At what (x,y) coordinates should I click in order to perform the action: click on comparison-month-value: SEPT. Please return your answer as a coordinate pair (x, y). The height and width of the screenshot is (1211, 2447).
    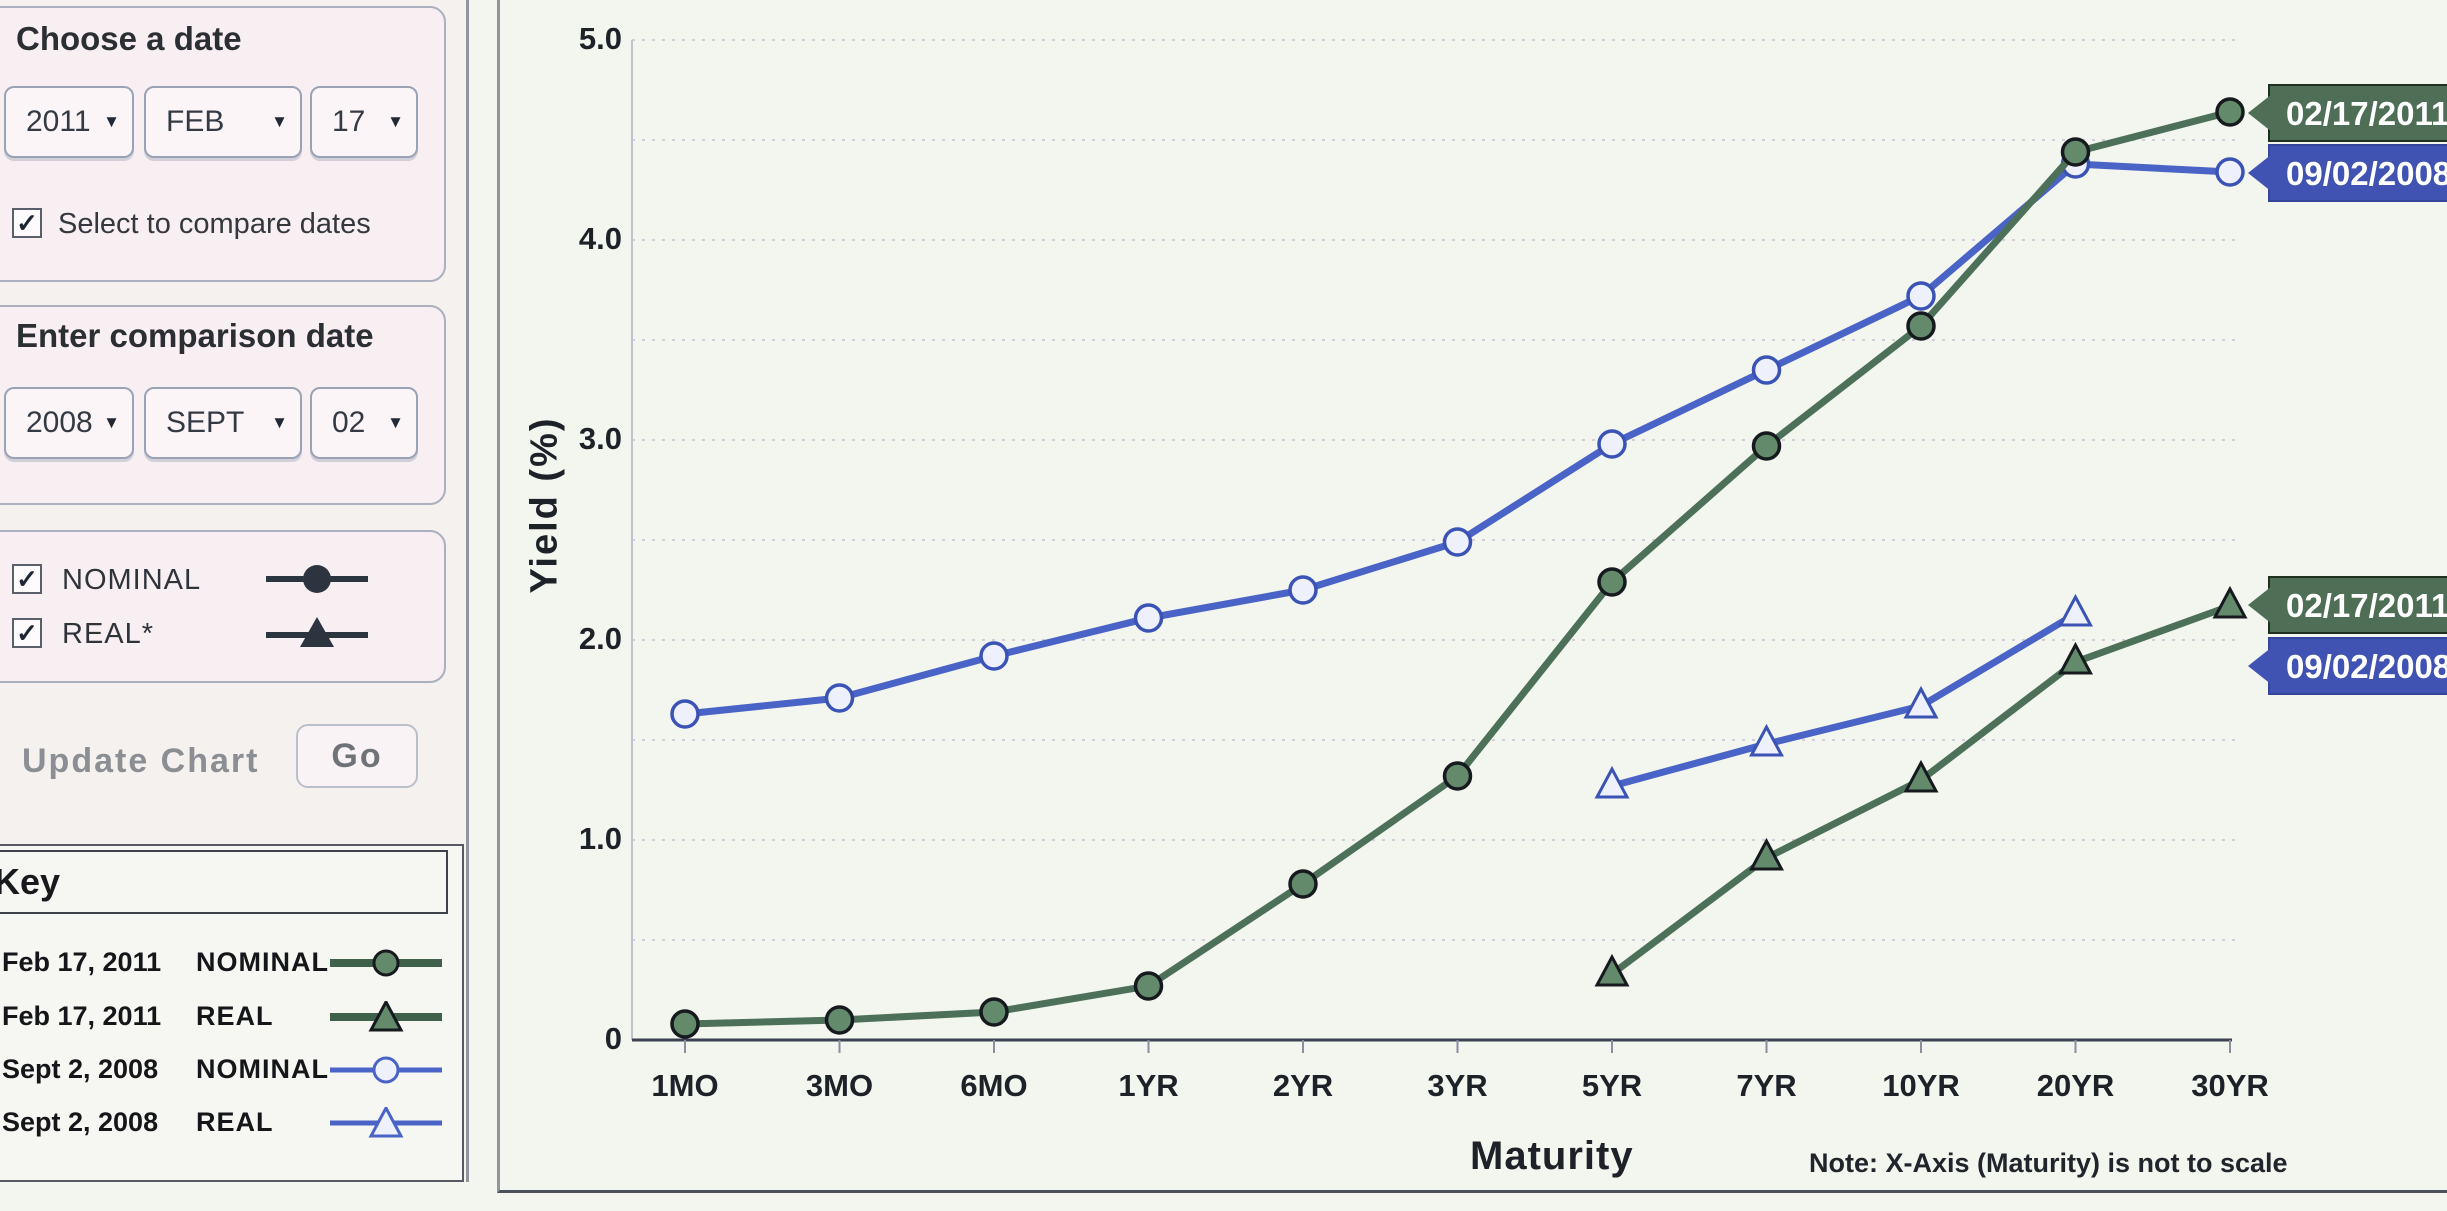
    Looking at the image, I should click on (205, 422).